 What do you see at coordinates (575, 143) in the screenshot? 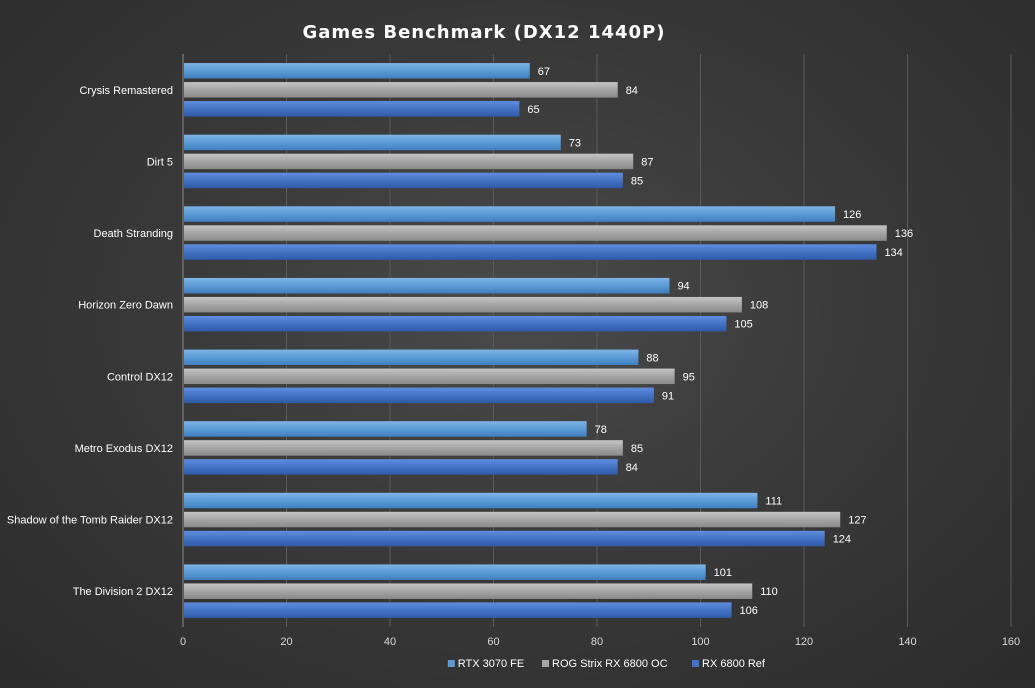
I see `data-label: 73` at bounding box center [575, 143].